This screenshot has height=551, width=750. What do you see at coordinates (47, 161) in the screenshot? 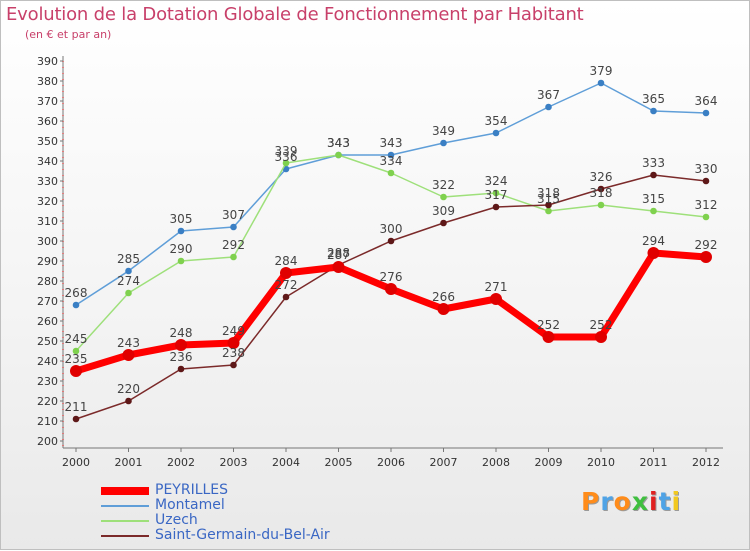
I see `y-tick-label: 340` at bounding box center [47, 161].